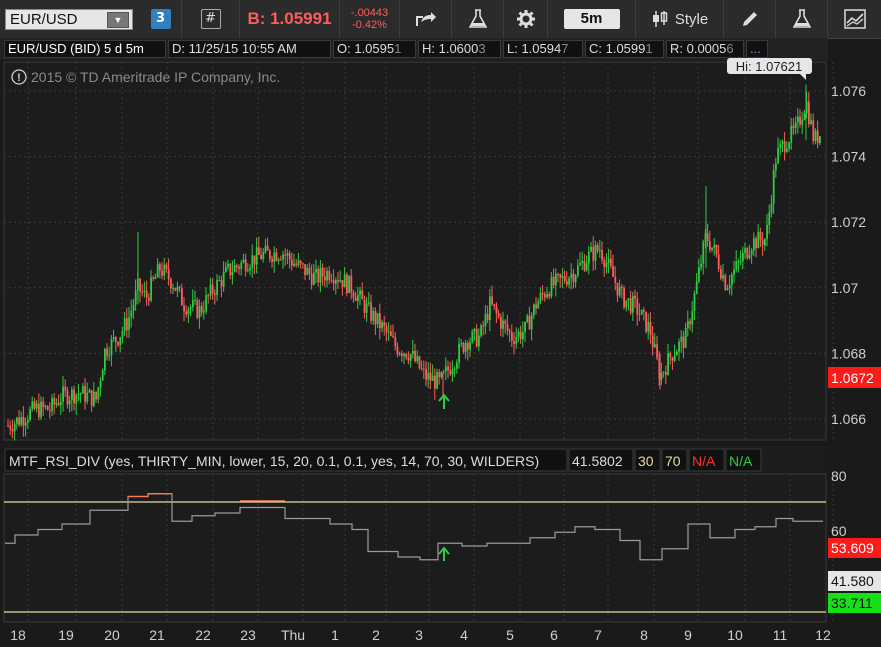 This screenshot has height=647, width=881. What do you see at coordinates (673, 461) in the screenshot?
I see `study-os: 70` at bounding box center [673, 461].